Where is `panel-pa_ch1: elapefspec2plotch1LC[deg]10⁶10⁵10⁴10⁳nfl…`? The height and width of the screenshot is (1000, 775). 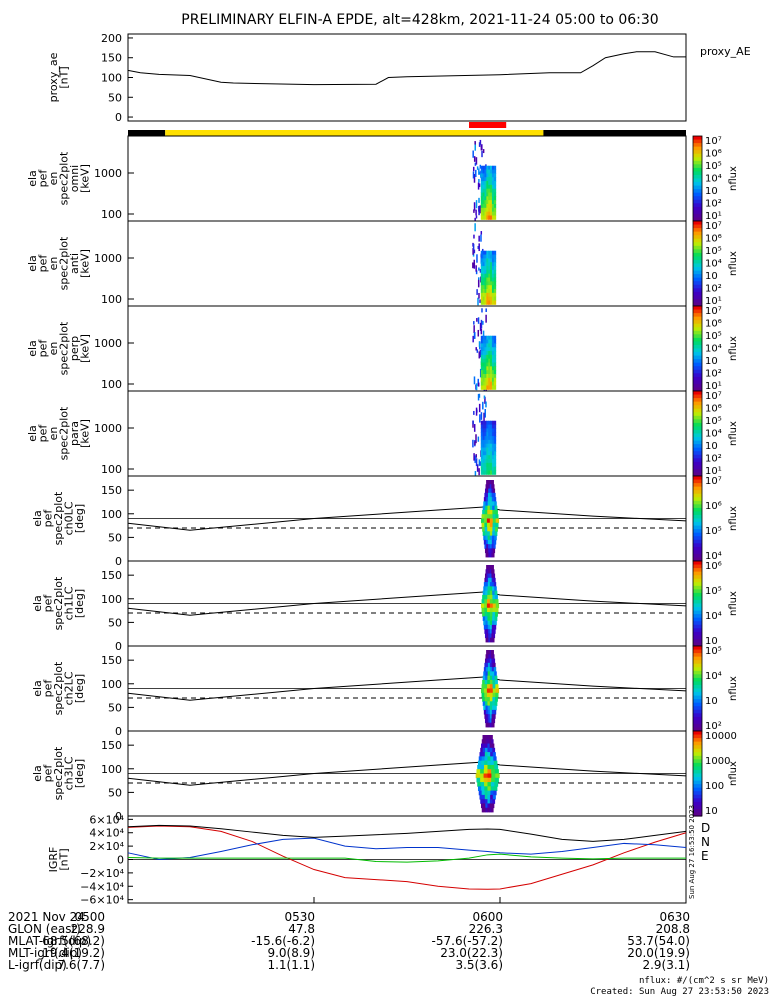 panel-pa_ch1: elapefspec2plotch1LC[deg]10⁶10⁵10⁴10⁳nfl… is located at coordinates (385, 607).